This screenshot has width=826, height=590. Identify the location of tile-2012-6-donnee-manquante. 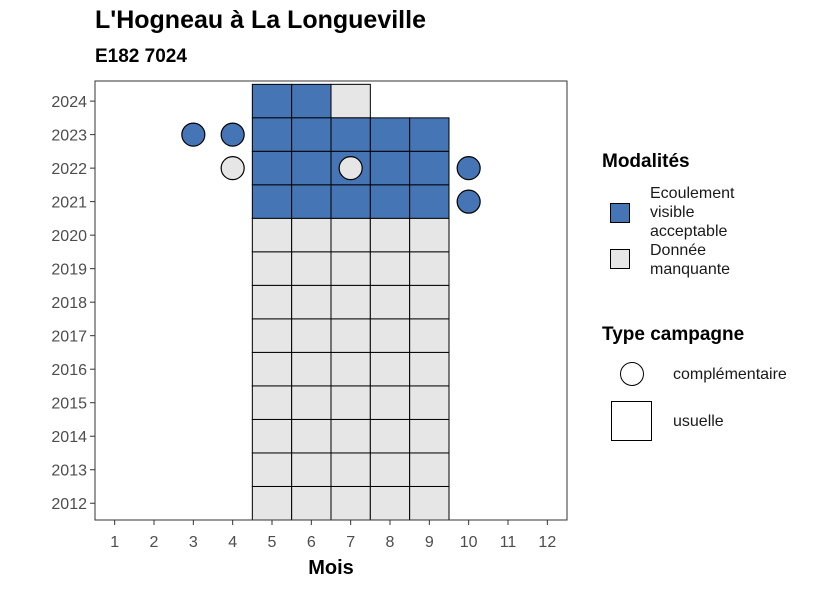
(311, 502).